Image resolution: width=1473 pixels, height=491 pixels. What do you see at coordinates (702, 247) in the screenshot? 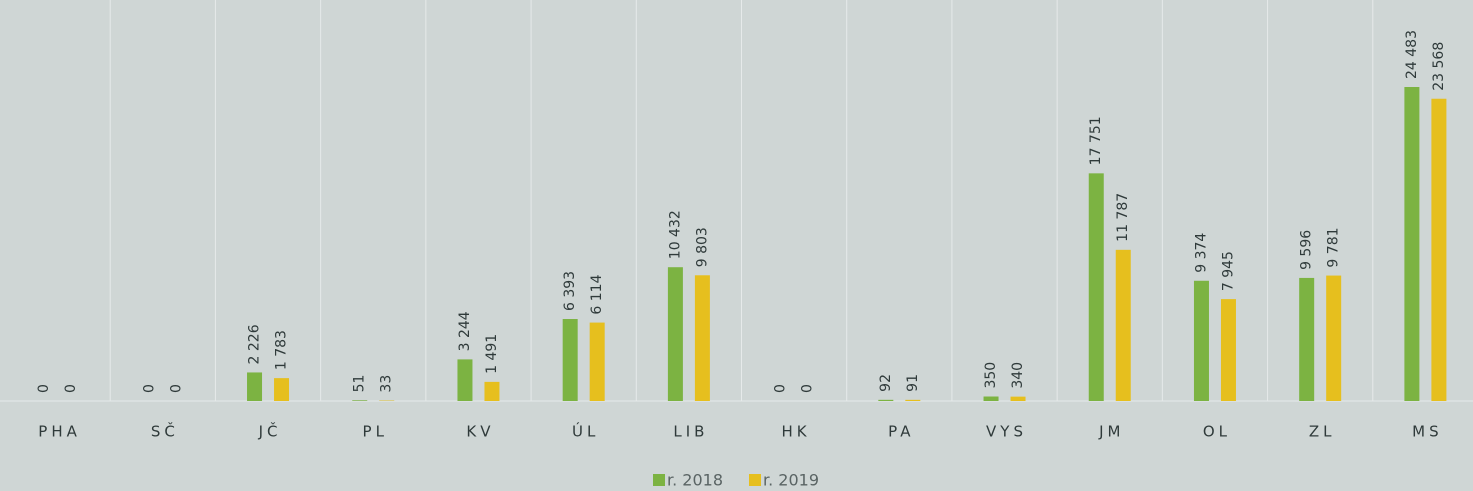
I see `value-label: 9 803` at bounding box center [702, 247].